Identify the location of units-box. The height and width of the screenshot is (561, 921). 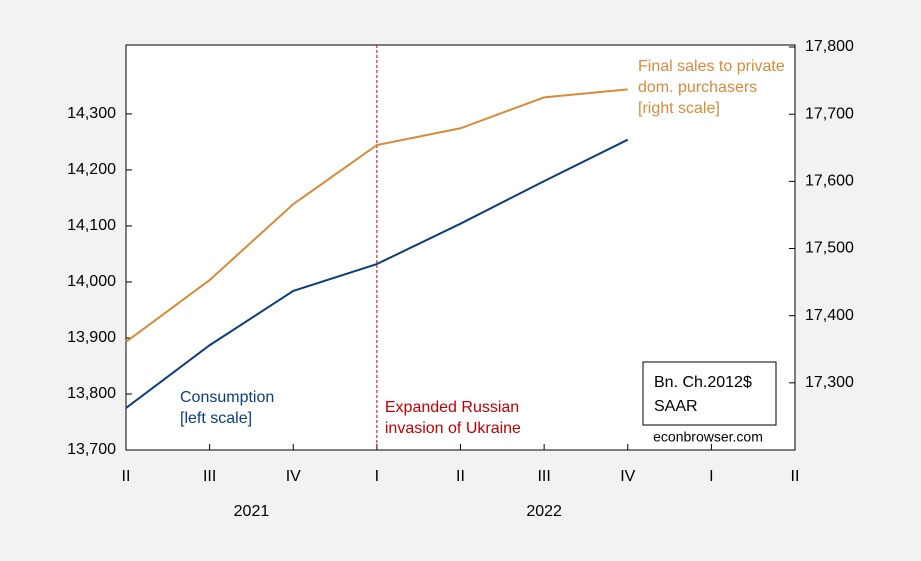
(709, 393).